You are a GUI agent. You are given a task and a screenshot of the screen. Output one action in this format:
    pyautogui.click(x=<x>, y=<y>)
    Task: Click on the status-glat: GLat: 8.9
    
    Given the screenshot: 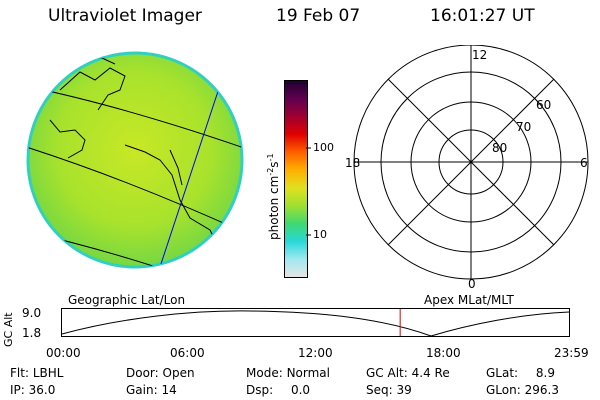 What is the action you would take?
    pyautogui.click(x=521, y=373)
    